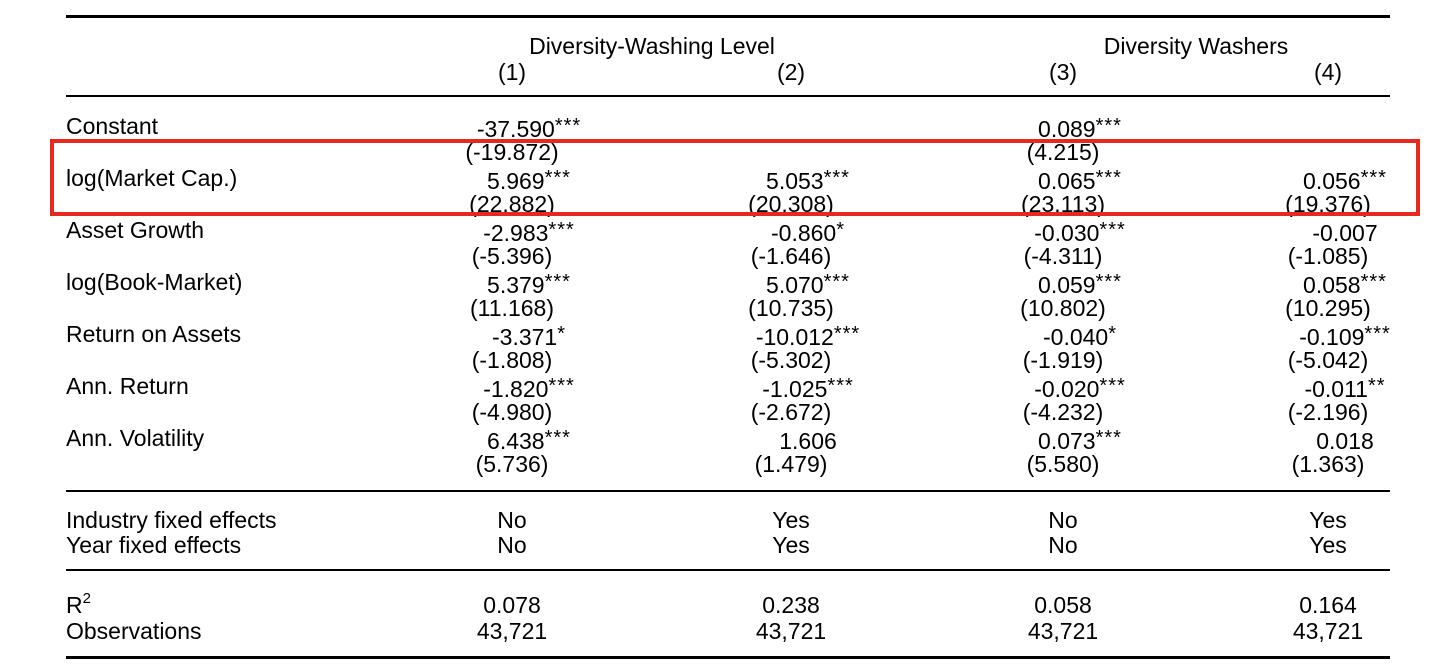 The width and height of the screenshot is (1430, 672). What do you see at coordinates (1328, 72) in the screenshot?
I see `column-number-4: (4)` at bounding box center [1328, 72].